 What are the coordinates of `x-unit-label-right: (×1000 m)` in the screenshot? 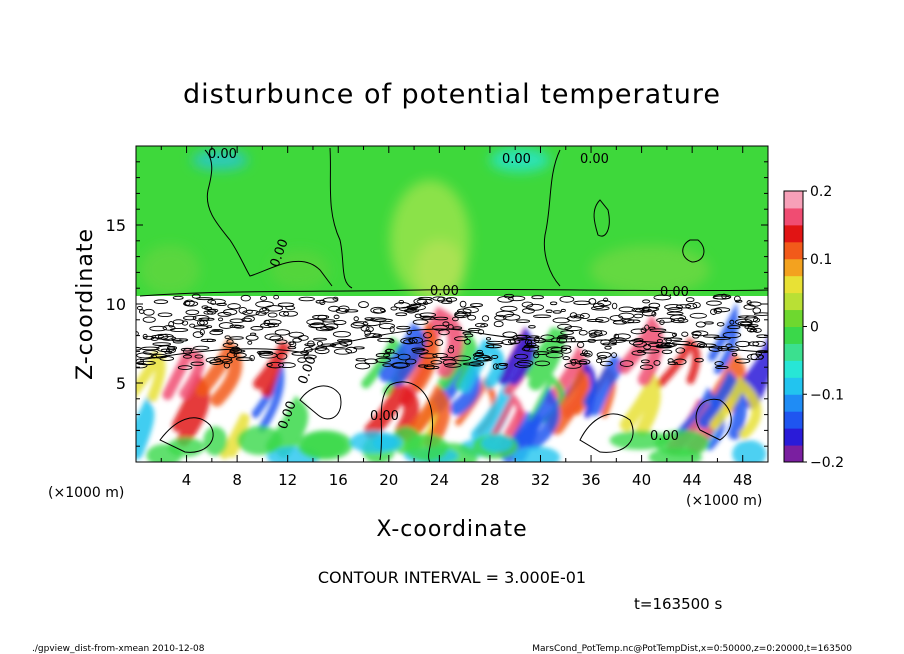 It's located at (724, 501).